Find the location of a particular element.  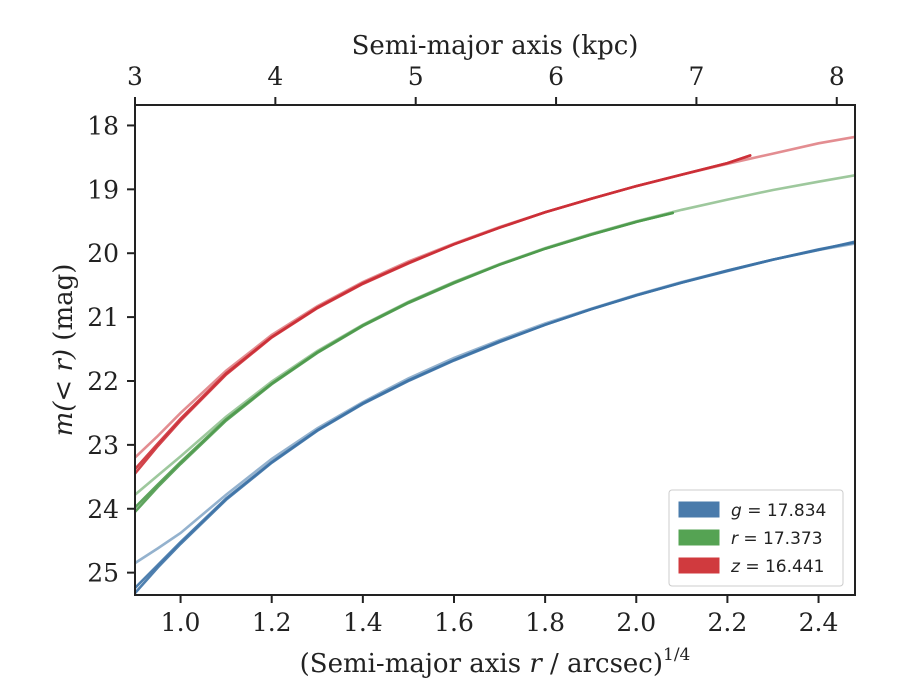

top-x-tick-label: 8 is located at coordinates (837, 76).